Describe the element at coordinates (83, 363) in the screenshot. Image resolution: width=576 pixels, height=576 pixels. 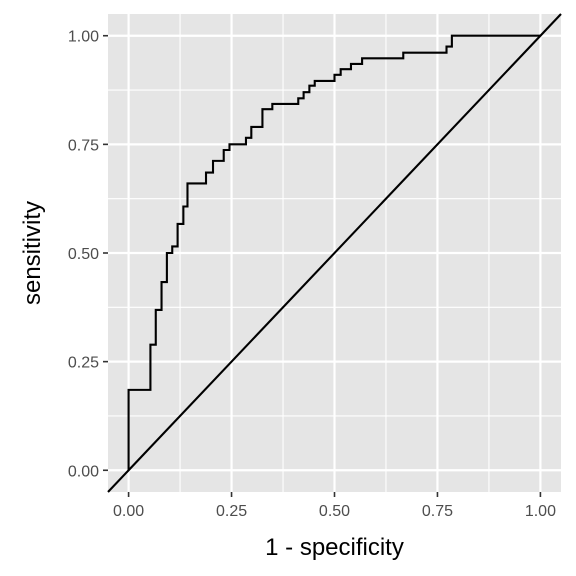
I see `y-tick-label: 0.25` at that location.